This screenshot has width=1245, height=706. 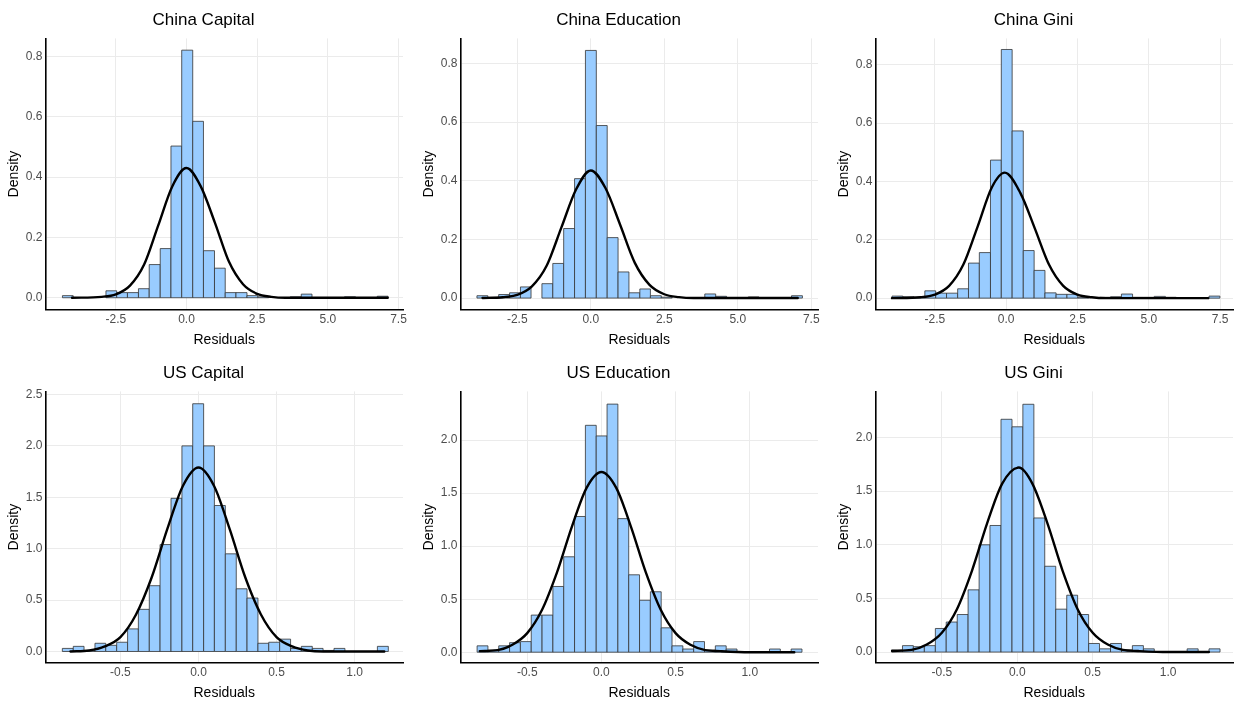 What do you see at coordinates (203, 19) in the screenshot?
I see `chart-title: China Capital` at bounding box center [203, 19].